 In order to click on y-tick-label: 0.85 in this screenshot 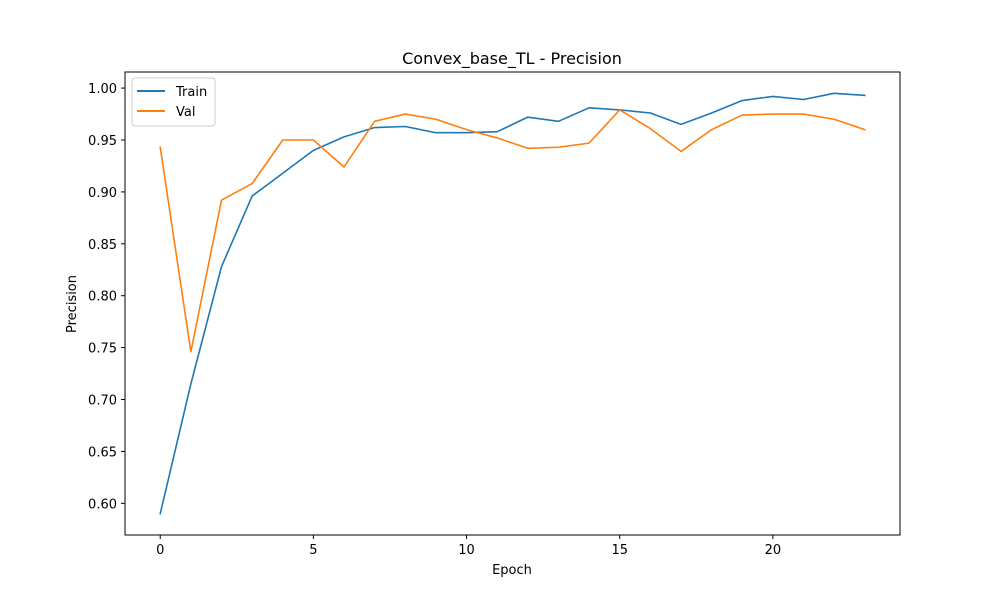, I will do `click(102, 245)`.